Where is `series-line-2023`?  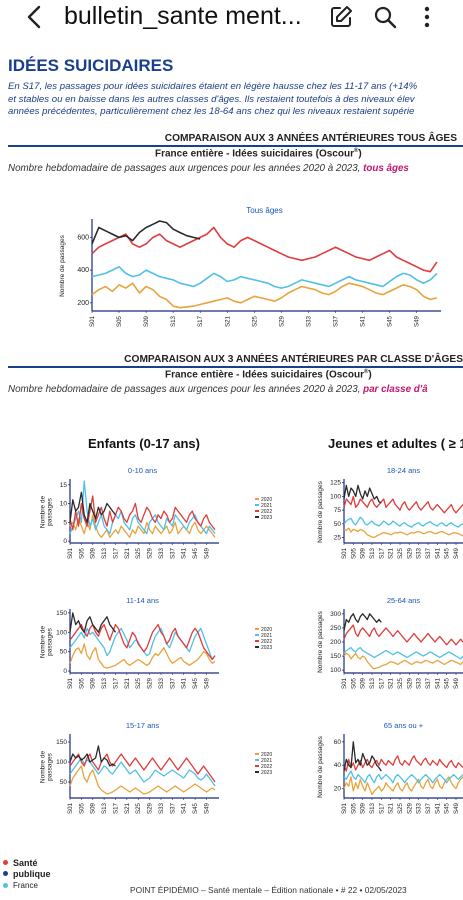 series-line-2023 is located at coordinates (362, 622).